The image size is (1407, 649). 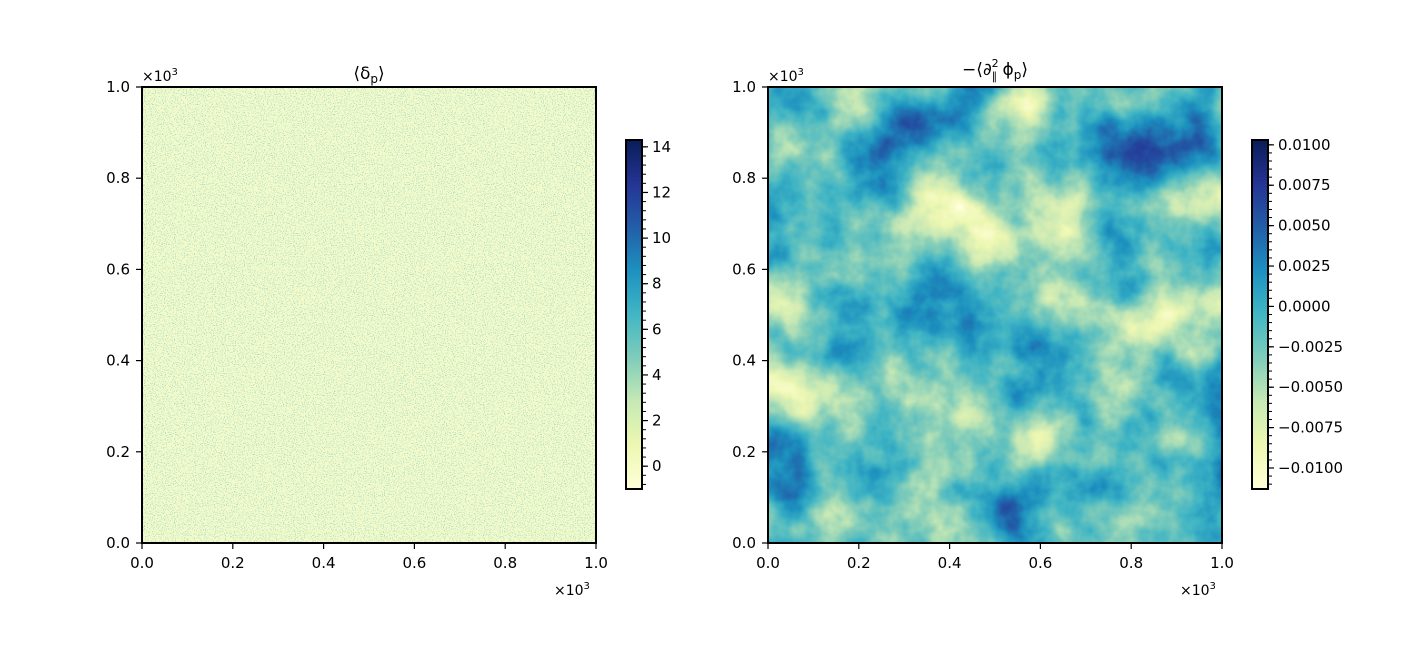 I want to click on left-x-tick-label: 0.6, so click(x=414, y=563).